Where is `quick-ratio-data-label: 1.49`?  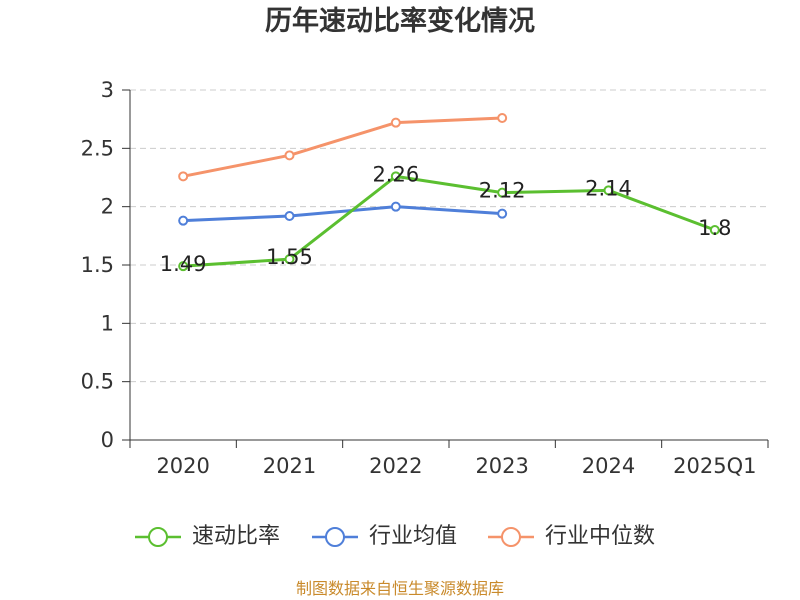 quick-ratio-data-label: 1.49 is located at coordinates (183, 264).